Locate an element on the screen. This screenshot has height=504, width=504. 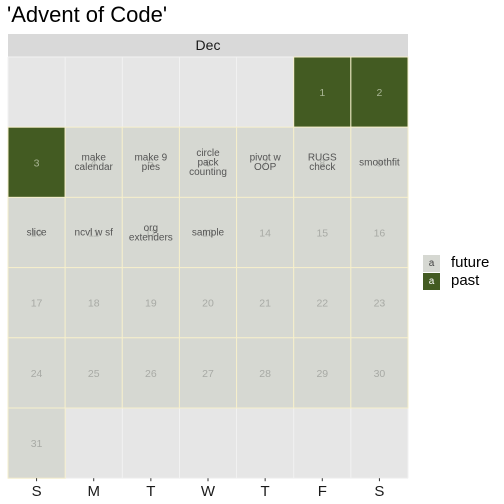
day-label-11: ncvl w sf is located at coordinates (94, 233).